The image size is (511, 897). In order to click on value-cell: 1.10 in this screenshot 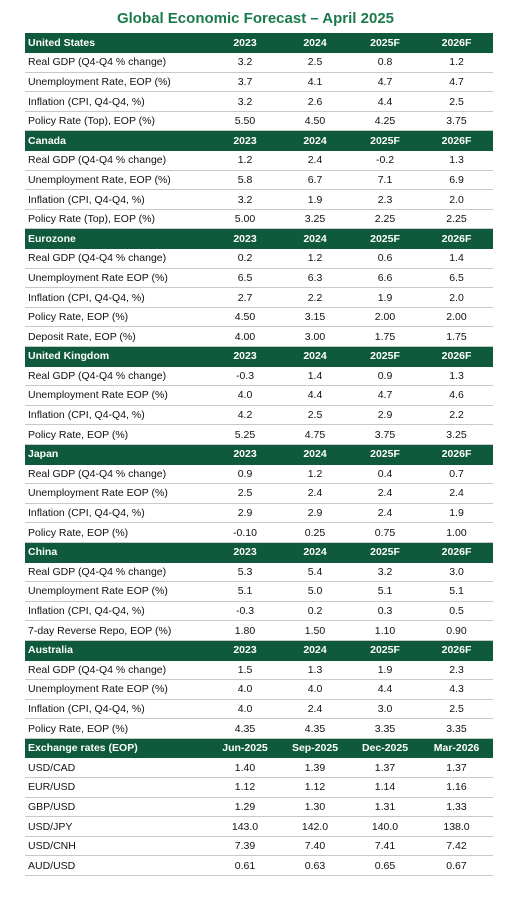, I will do `click(385, 630)`.